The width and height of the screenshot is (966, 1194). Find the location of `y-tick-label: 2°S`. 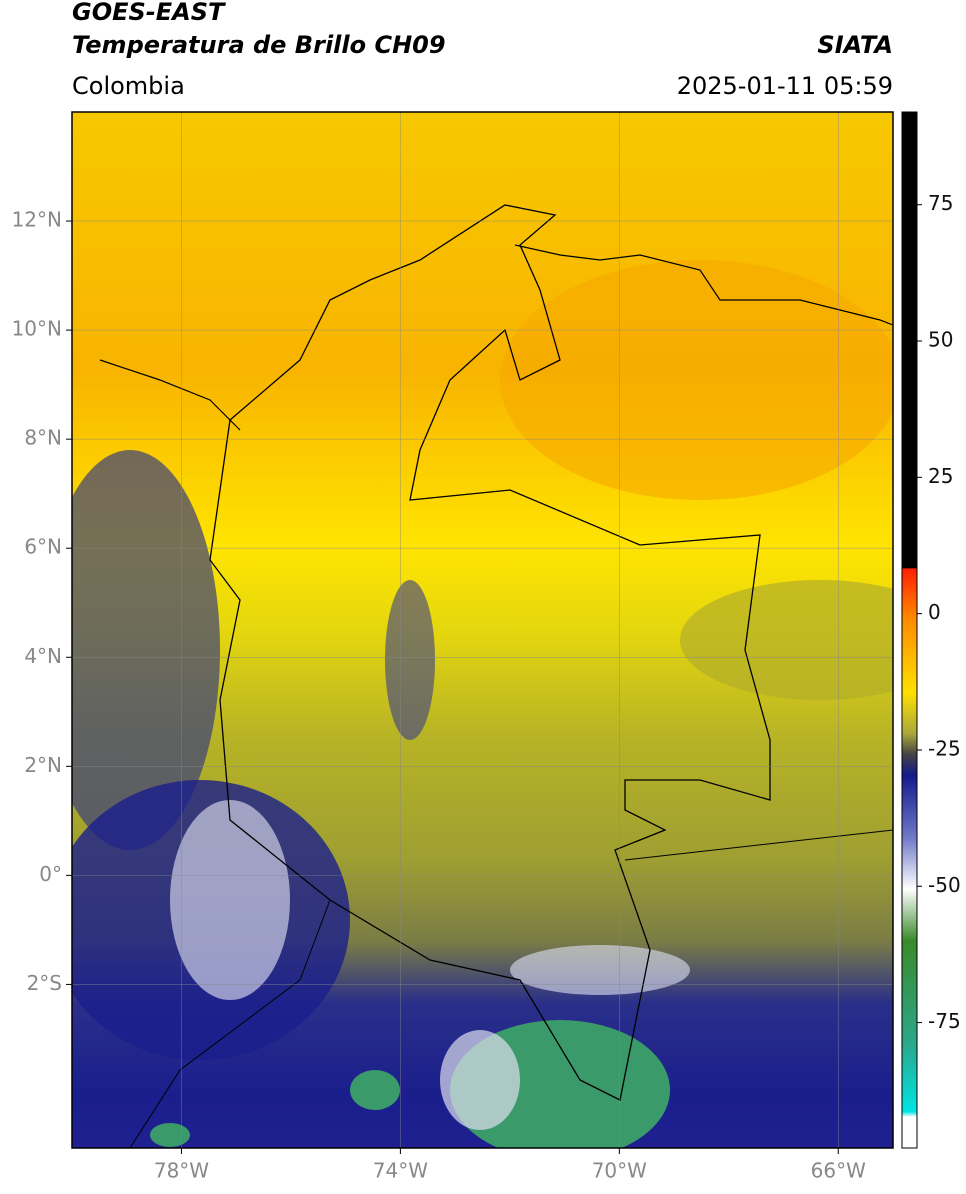

y-tick-label: 2°S is located at coordinates (44, 983).